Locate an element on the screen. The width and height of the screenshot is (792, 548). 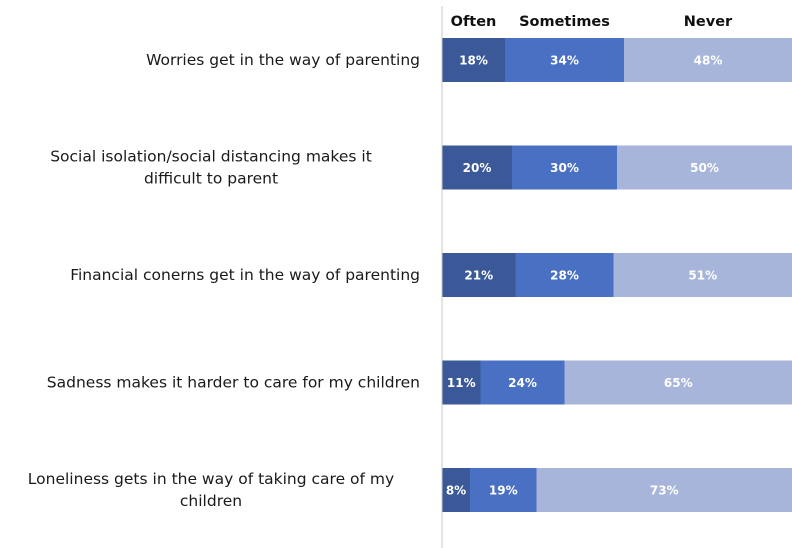
legend-label-never: Never is located at coordinates (708, 22).